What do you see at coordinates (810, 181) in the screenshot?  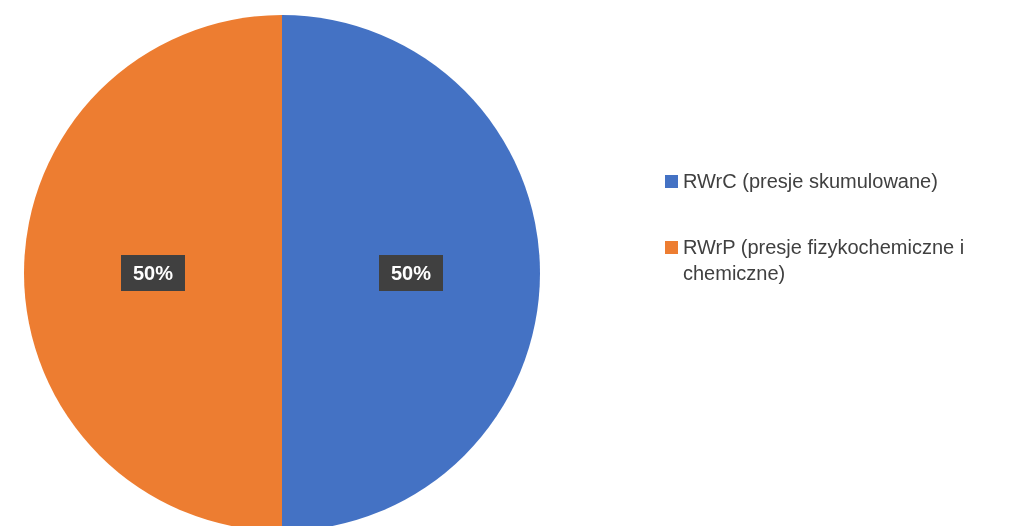 I see `legend-label: RWrC (presje skumulowane)` at bounding box center [810, 181].